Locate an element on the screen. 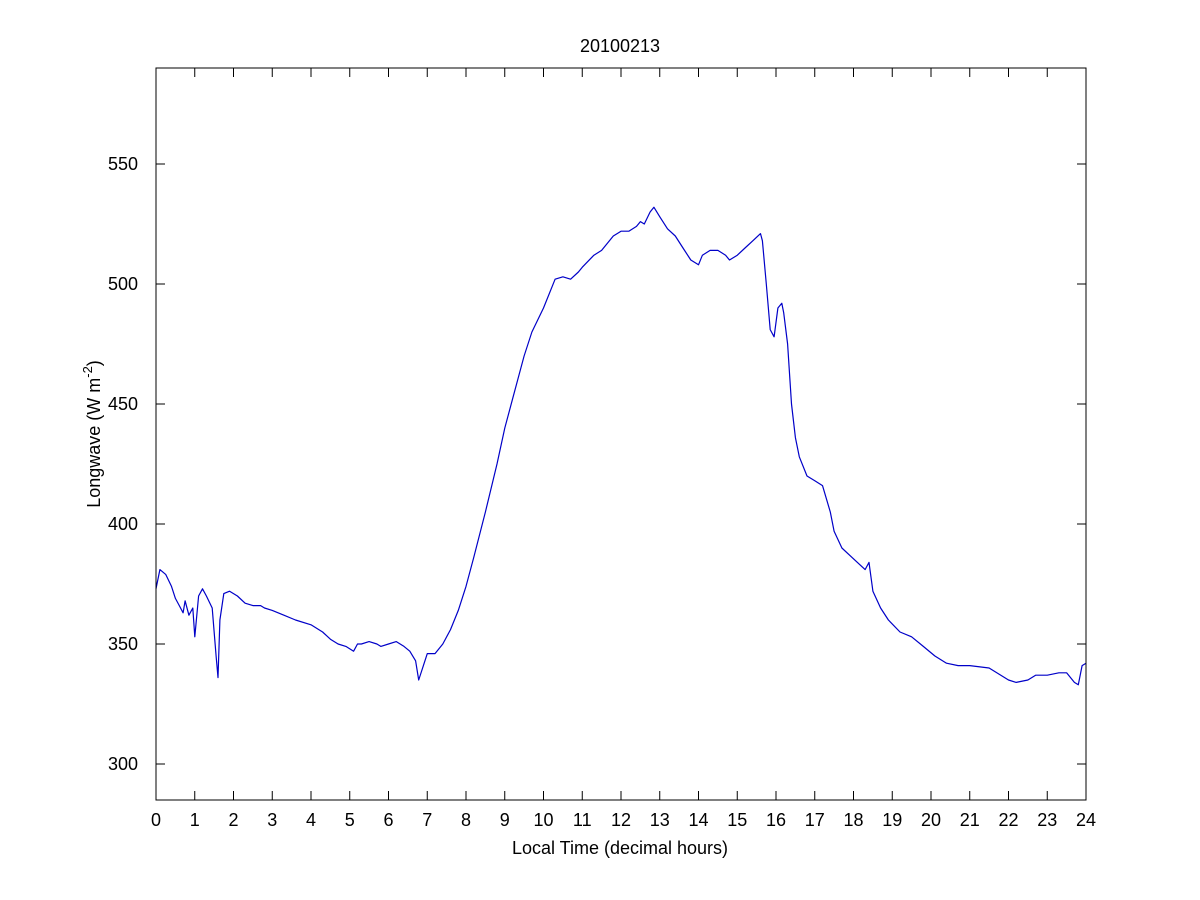 This screenshot has height=900, width=1200. x-tick-label: 1 is located at coordinates (195, 820).